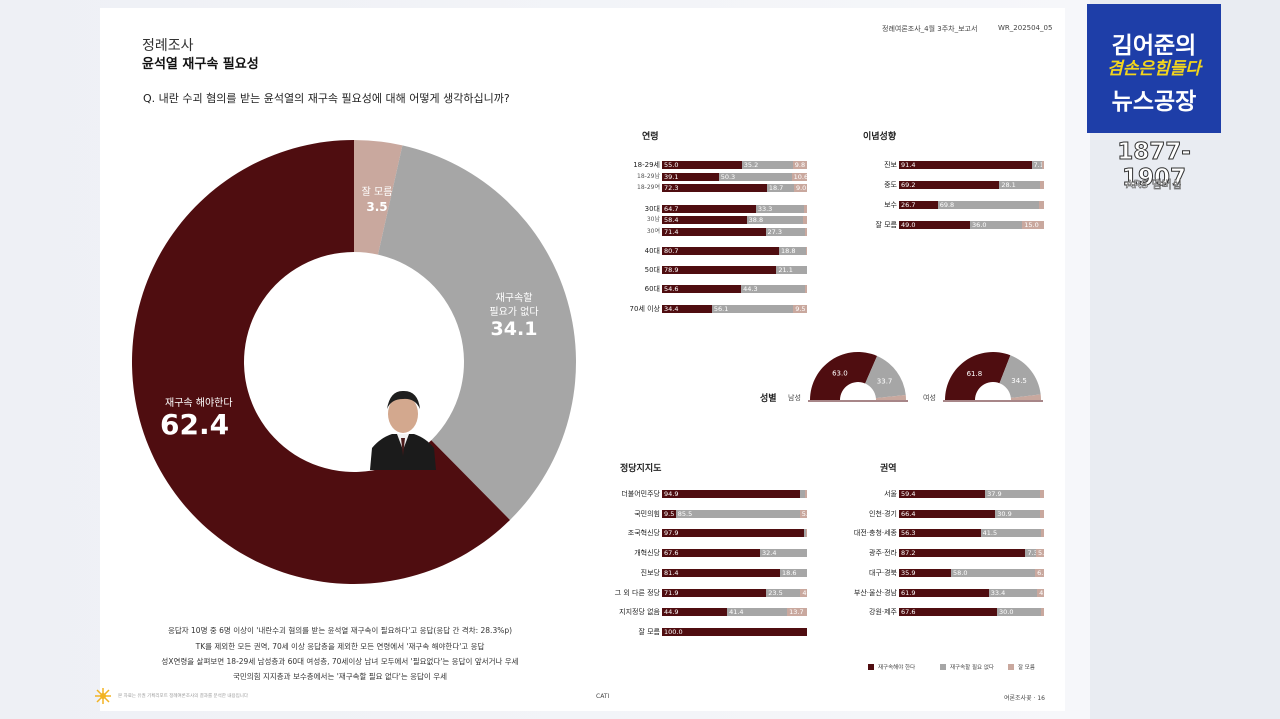  What do you see at coordinates (1154, 102) in the screenshot?
I see `brand-line-3: 뉴스공장` at bounding box center [1154, 102].